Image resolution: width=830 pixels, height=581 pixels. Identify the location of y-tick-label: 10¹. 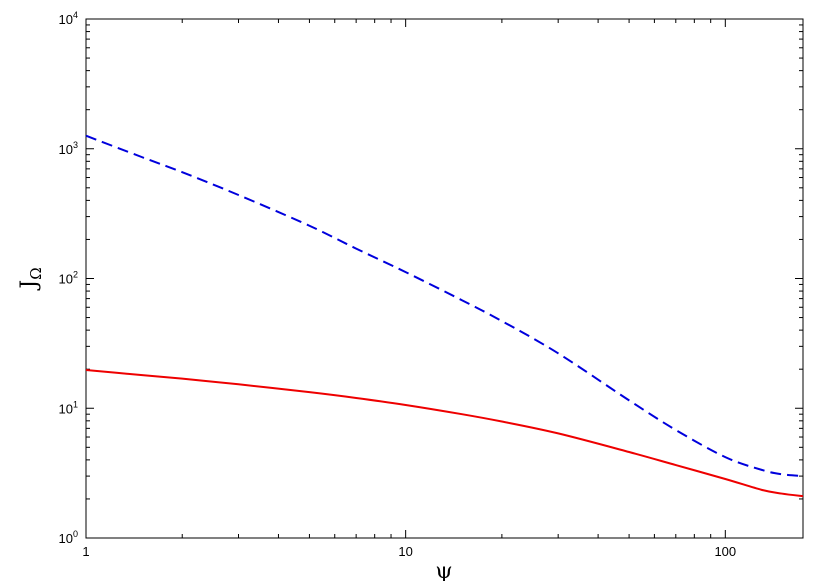
(68, 407).